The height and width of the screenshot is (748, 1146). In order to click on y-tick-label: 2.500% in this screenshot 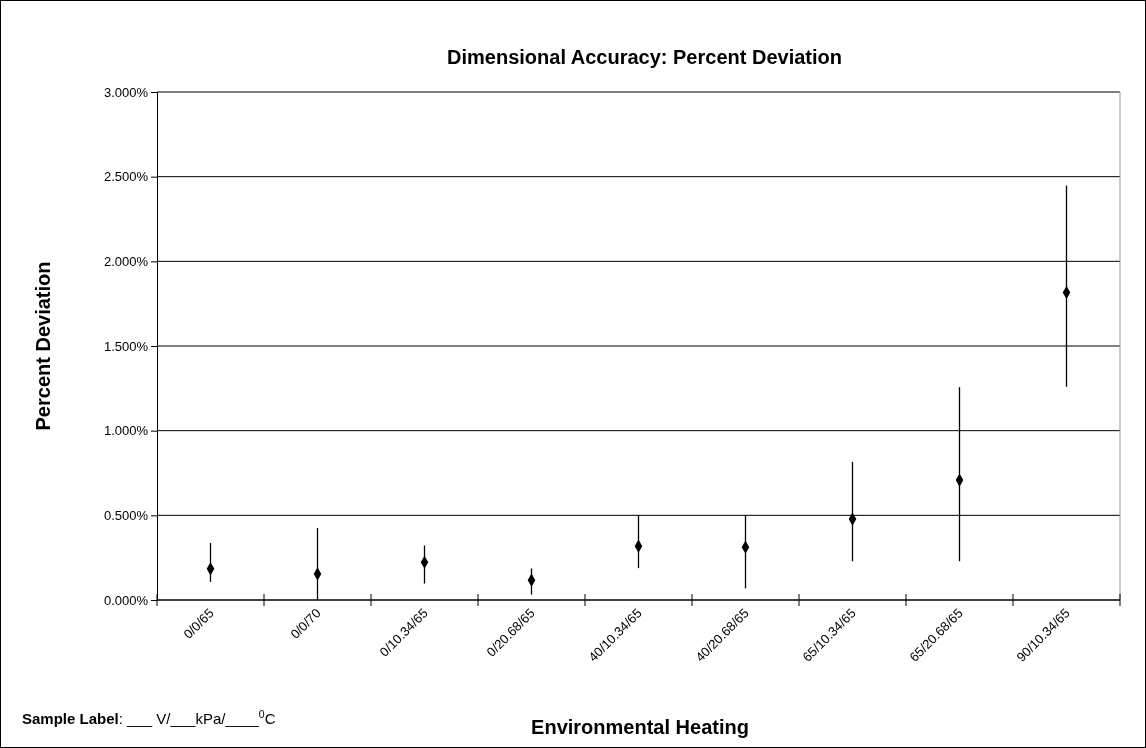, I will do `click(126, 177)`.